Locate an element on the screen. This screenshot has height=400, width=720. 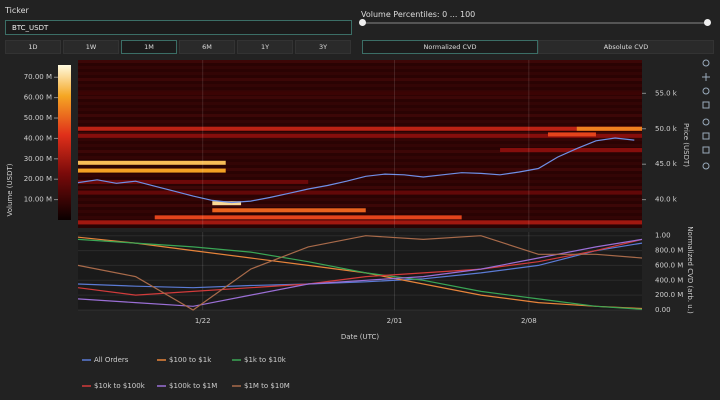
y-tick-label: 1.00 is located at coordinates (663, 236).